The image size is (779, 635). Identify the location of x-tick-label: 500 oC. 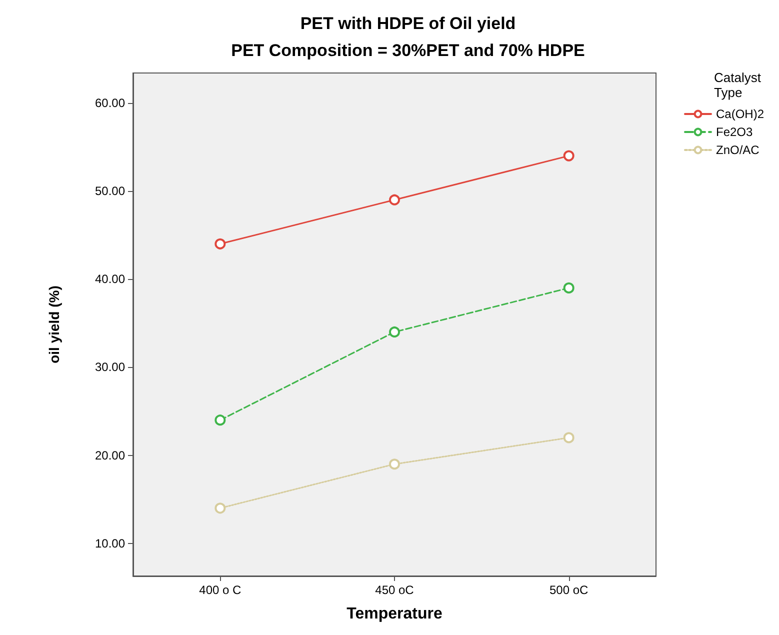
(569, 590).